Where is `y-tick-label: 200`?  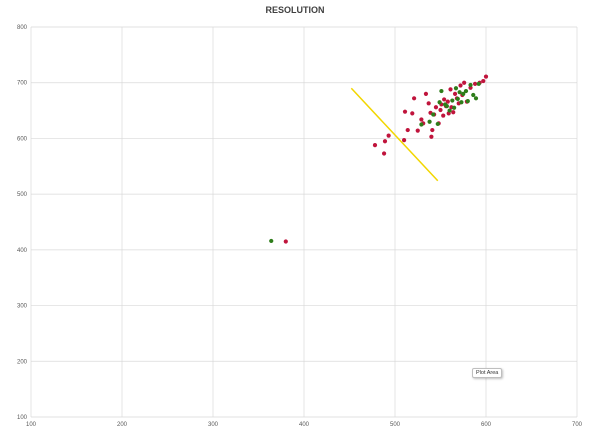 y-tick-label: 200 is located at coordinates (22, 362).